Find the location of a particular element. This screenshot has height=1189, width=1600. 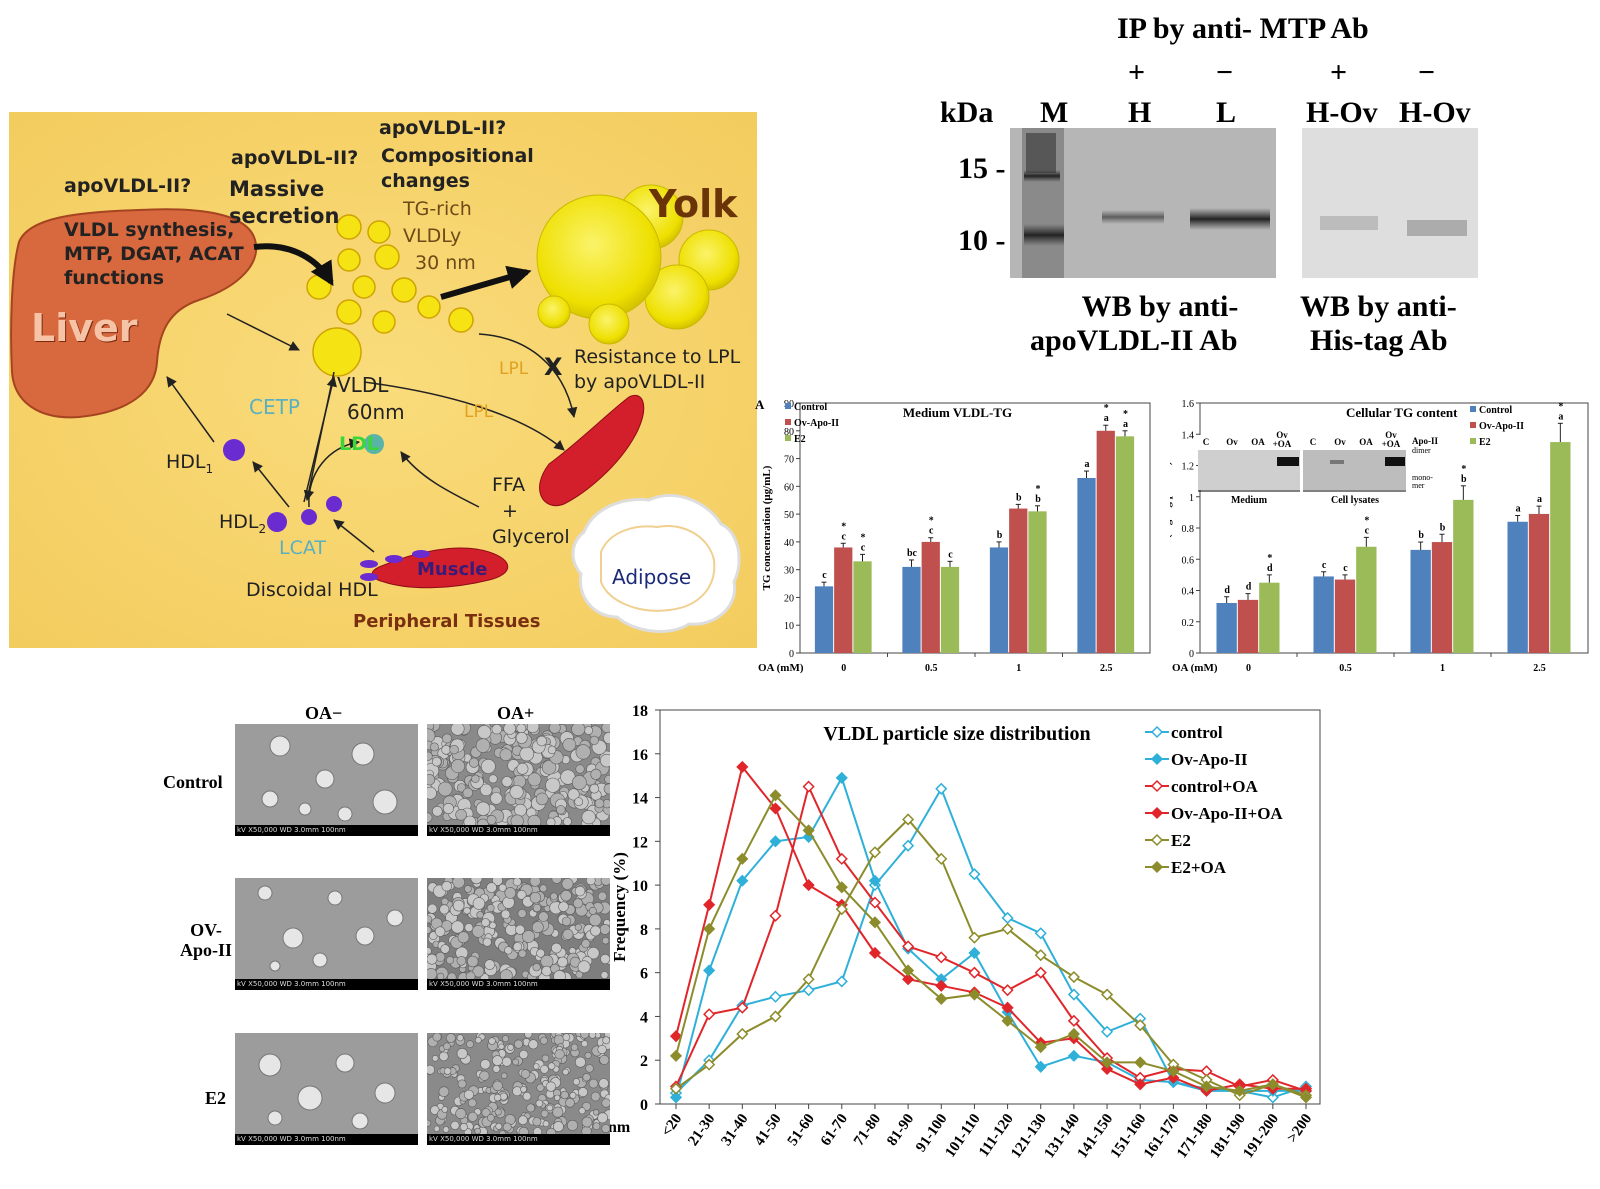

y-tick-label: 8 is located at coordinates (644, 930).